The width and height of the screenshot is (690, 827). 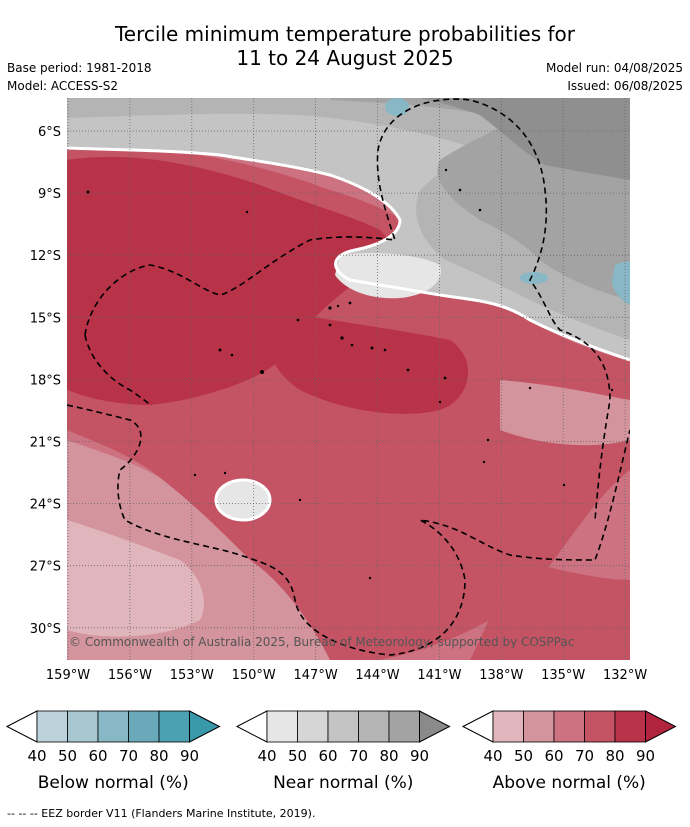 What do you see at coordinates (45, 318) in the screenshot?
I see `lat-tick-label: 15°S` at bounding box center [45, 318].